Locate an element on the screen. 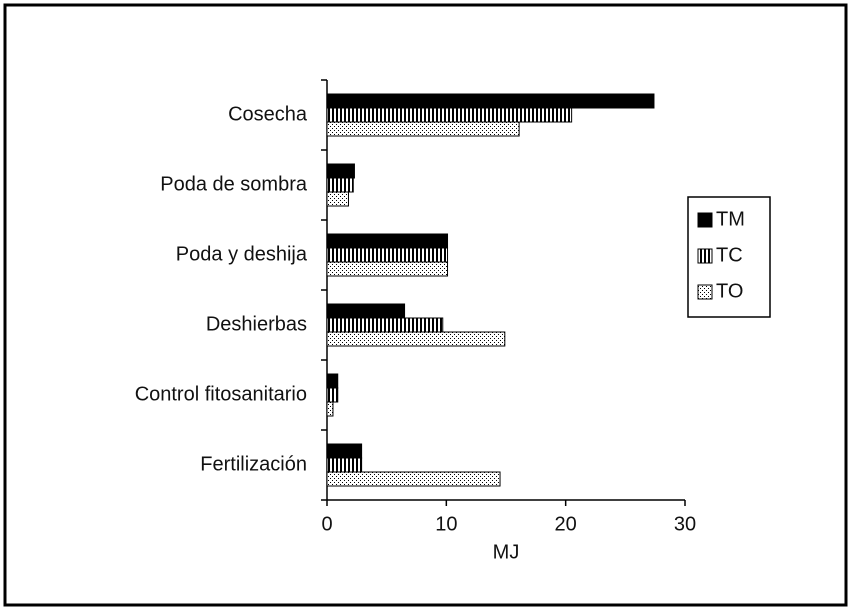  x-axis-label: MJ is located at coordinates (506, 552).